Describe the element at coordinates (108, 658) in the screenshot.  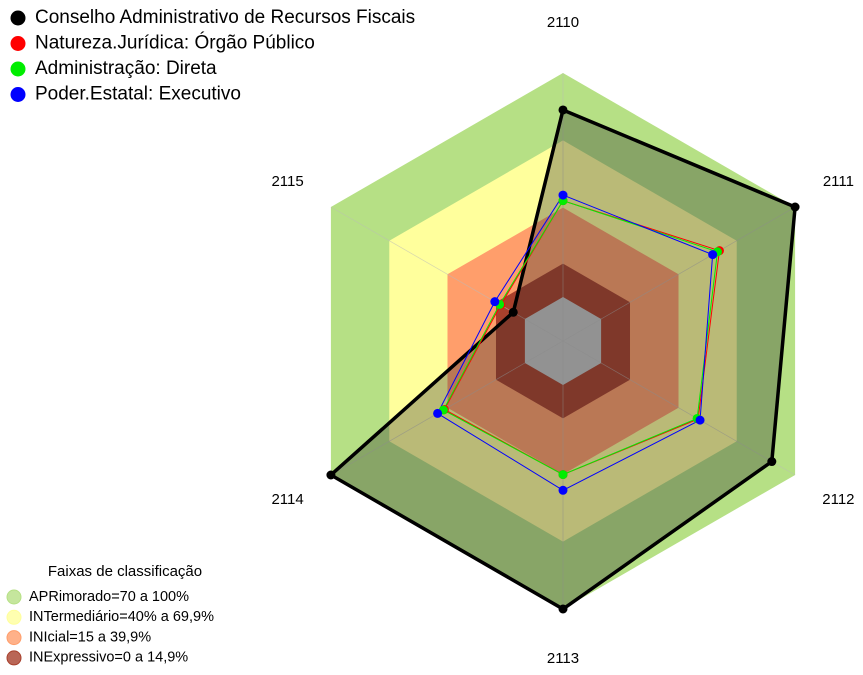
I see `band-legend-label: INExpressivo=0 a 14,9%` at that location.